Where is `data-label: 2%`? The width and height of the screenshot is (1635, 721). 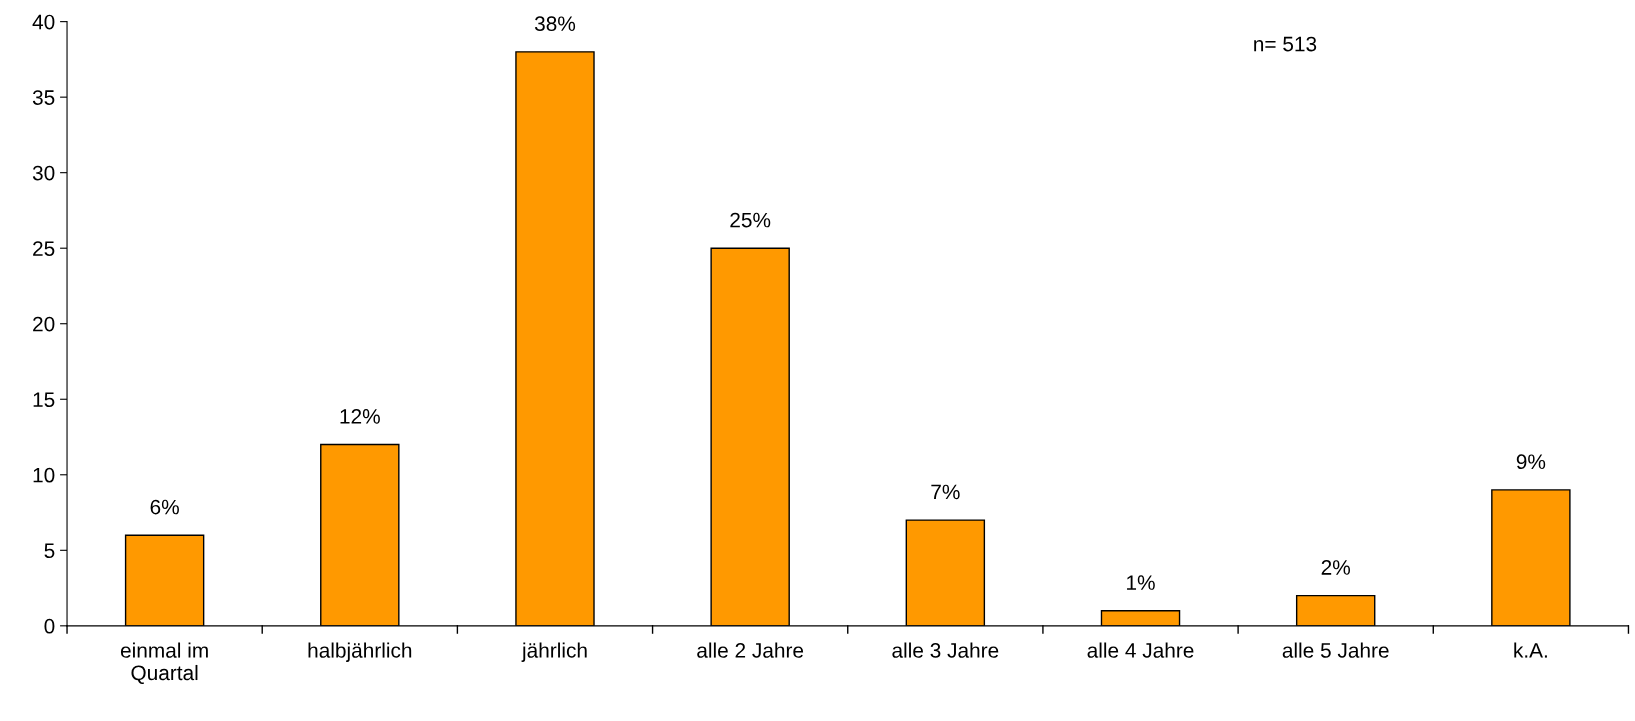 data-label: 2% is located at coordinates (1336, 567).